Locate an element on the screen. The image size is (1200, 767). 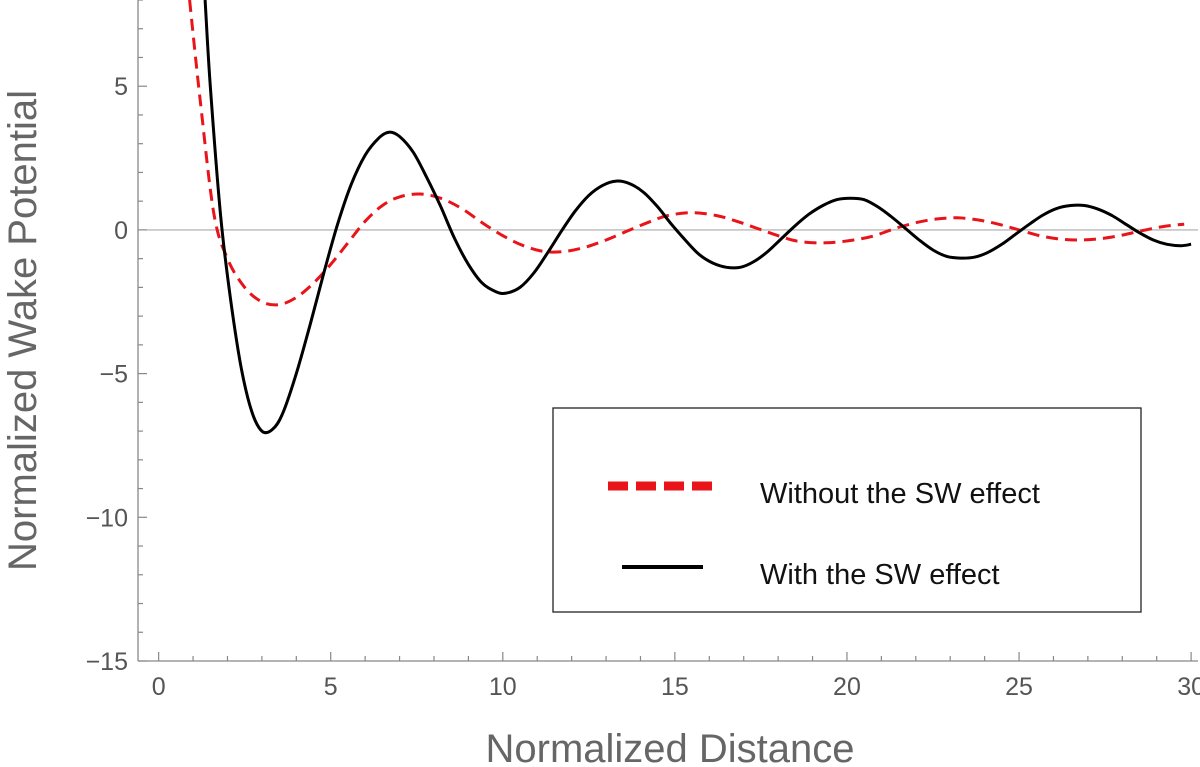
x-tick-label: 0 is located at coordinates (159, 687).